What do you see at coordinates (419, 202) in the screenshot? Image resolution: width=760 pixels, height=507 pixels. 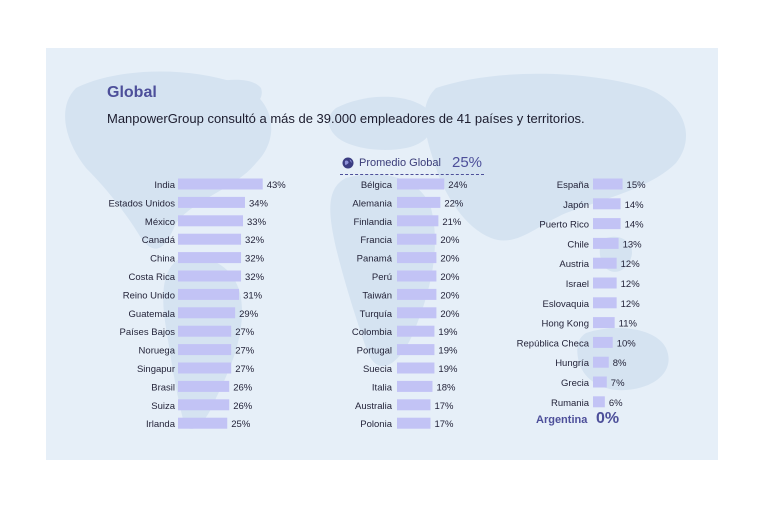 I see `bar-alemania` at bounding box center [419, 202].